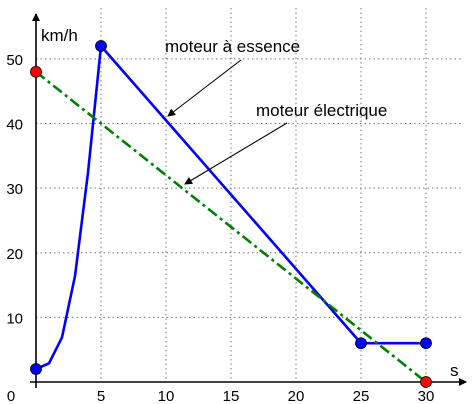 The height and width of the screenshot is (404, 472). Describe the element at coordinates (101, 396) in the screenshot. I see `x-tick-label: 5` at that location.